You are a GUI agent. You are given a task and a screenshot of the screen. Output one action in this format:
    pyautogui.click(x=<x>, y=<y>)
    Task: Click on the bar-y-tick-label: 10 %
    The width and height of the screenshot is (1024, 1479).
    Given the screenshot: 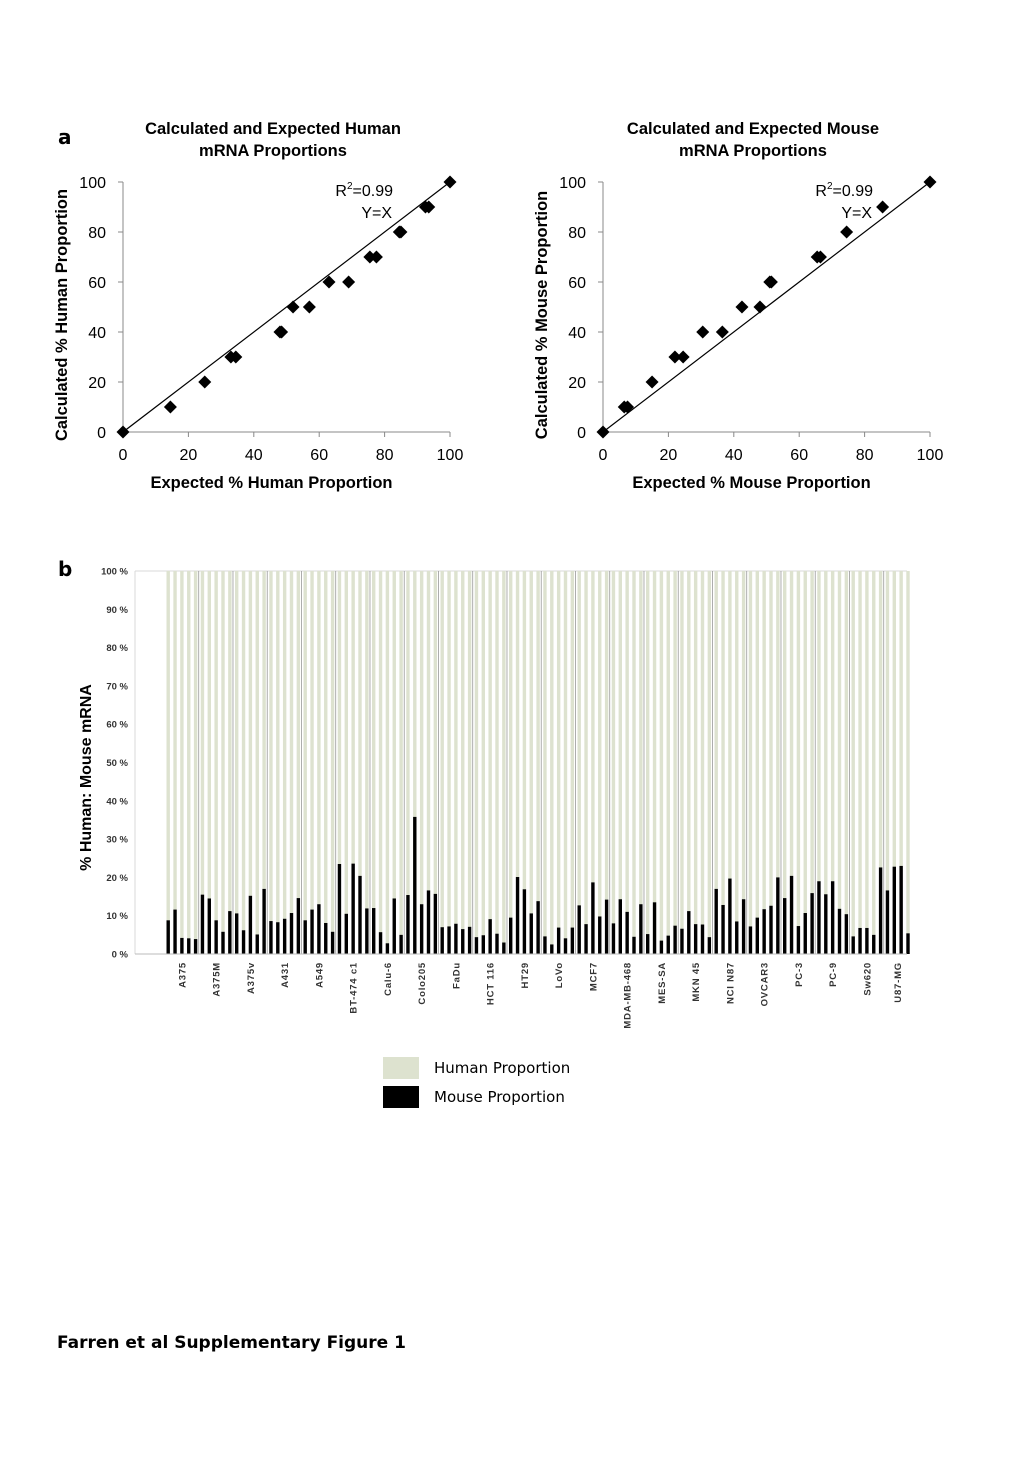 What is the action you would take?
    pyautogui.click(x=117, y=916)
    